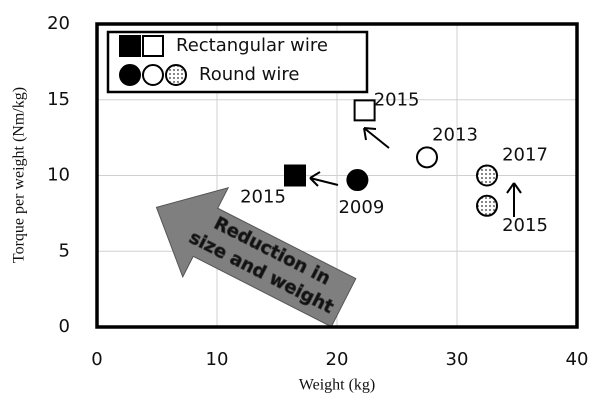 Image resolution: width=603 pixels, height=401 pixels. I want to click on x-axis-title: Weight (kg), so click(337, 385).